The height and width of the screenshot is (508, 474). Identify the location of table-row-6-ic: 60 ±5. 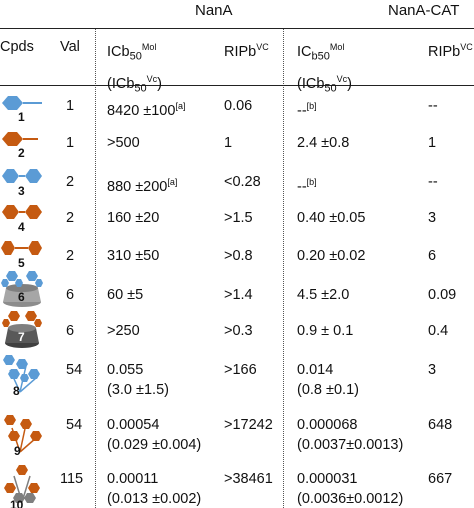
(125, 295).